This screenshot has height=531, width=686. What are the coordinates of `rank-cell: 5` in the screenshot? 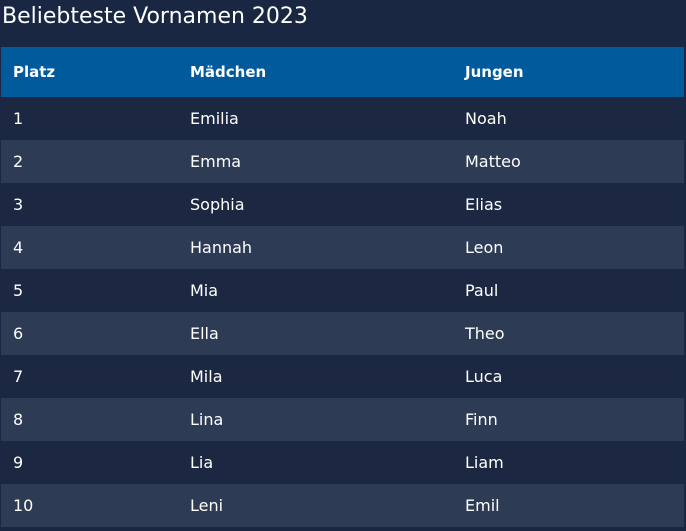 It's located at (18, 290).